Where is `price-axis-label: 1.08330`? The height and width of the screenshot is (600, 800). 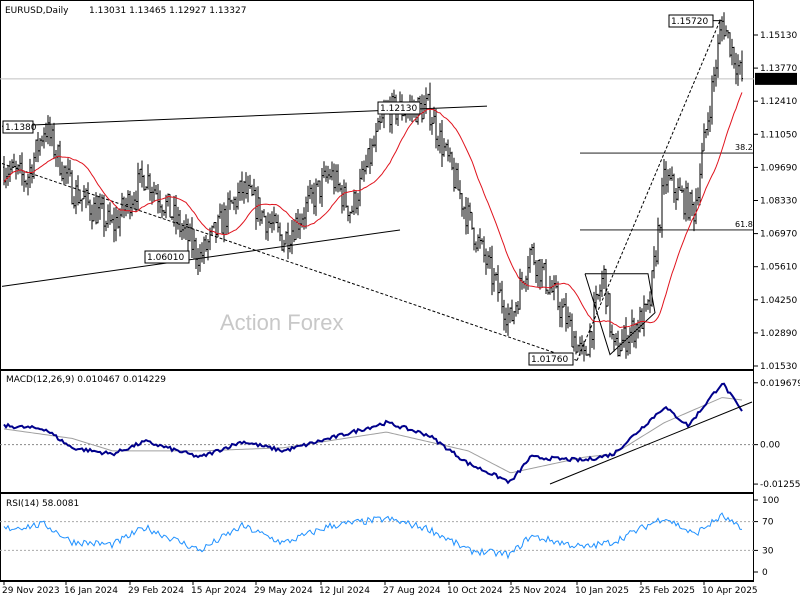 price-axis-label: 1.08330 is located at coordinates (778, 202).